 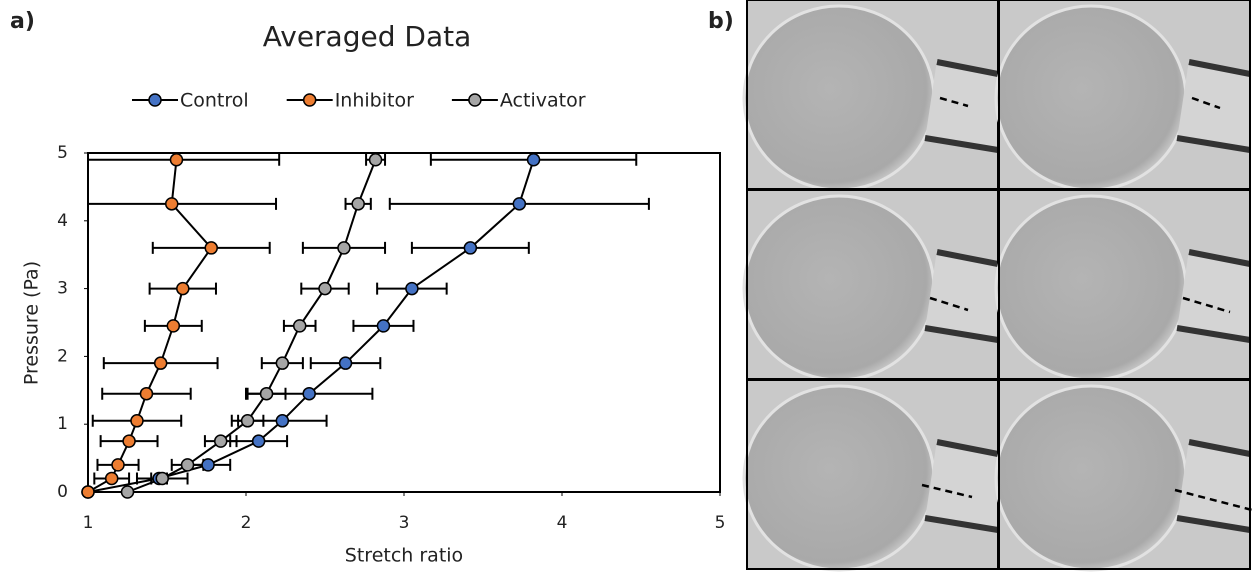 I want to click on x-tick-label: 4, so click(x=562, y=523).